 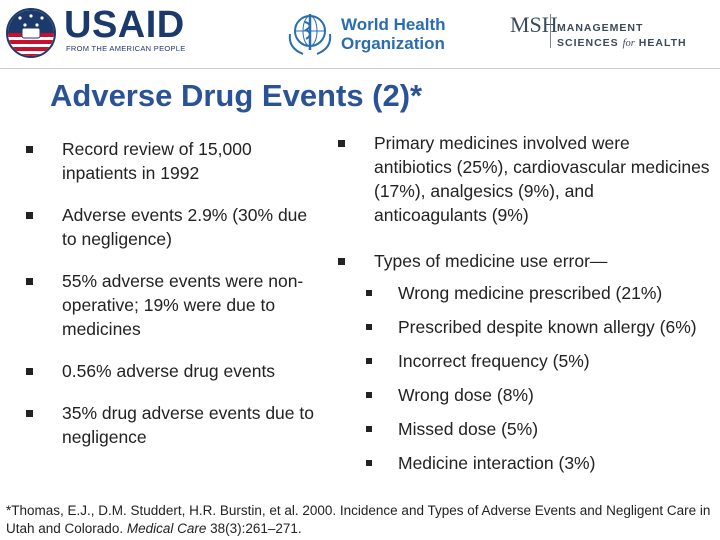 What do you see at coordinates (254, 528) in the screenshot?
I see `footnote-volume: 38(3):261–271.` at bounding box center [254, 528].